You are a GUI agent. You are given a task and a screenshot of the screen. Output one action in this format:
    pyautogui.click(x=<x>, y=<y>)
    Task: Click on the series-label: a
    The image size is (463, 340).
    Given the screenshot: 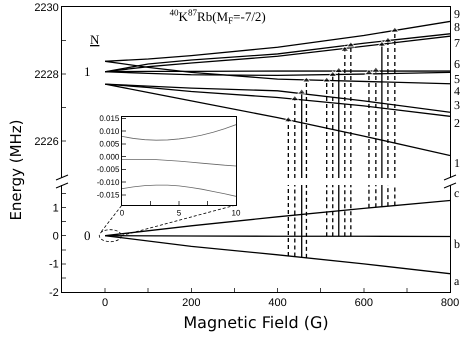 What is the action you would take?
    pyautogui.click(x=457, y=281)
    